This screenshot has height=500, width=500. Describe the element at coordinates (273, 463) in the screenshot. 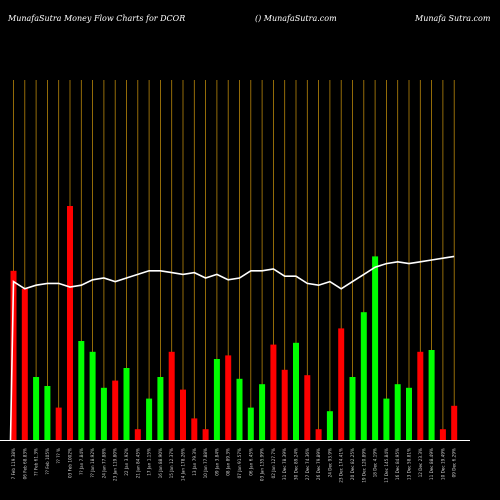

I see `x-tick-label: 02 Jan 127.7%` at that location.